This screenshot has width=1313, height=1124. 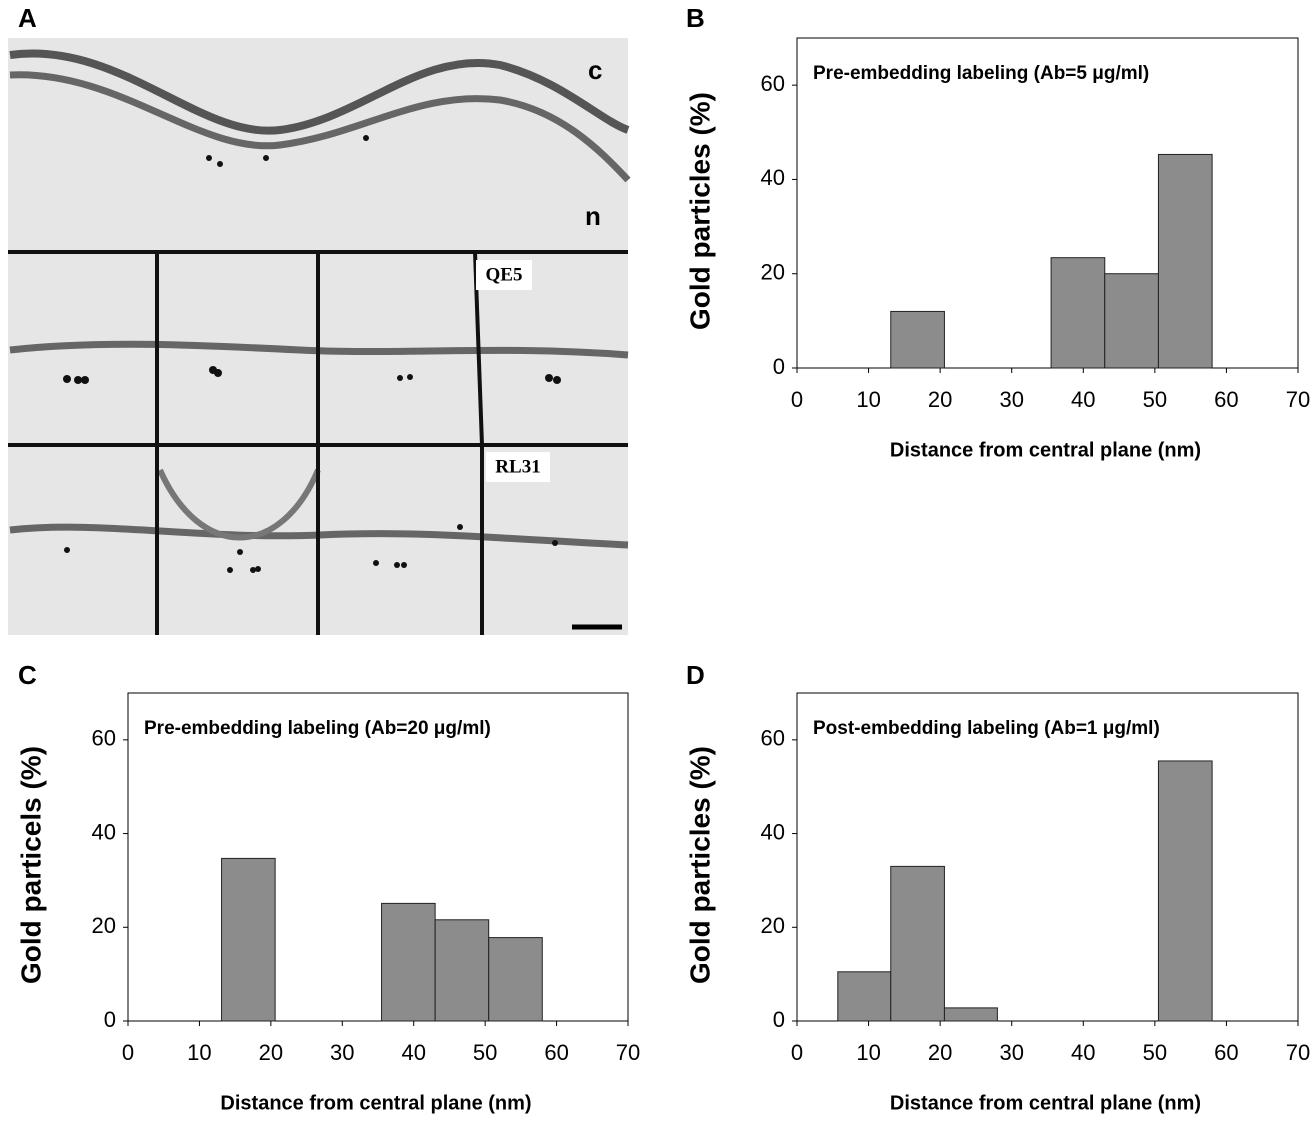 What do you see at coordinates (695, 18) in the screenshot?
I see `panel-label: B` at bounding box center [695, 18].